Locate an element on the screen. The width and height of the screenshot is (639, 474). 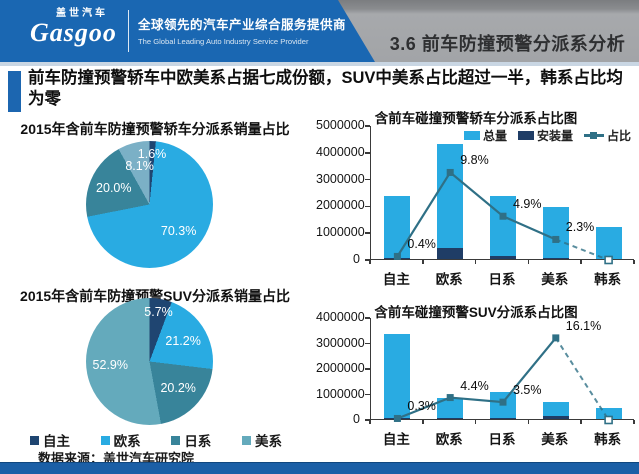
header-divider-strip is located at coordinates (319, 64).